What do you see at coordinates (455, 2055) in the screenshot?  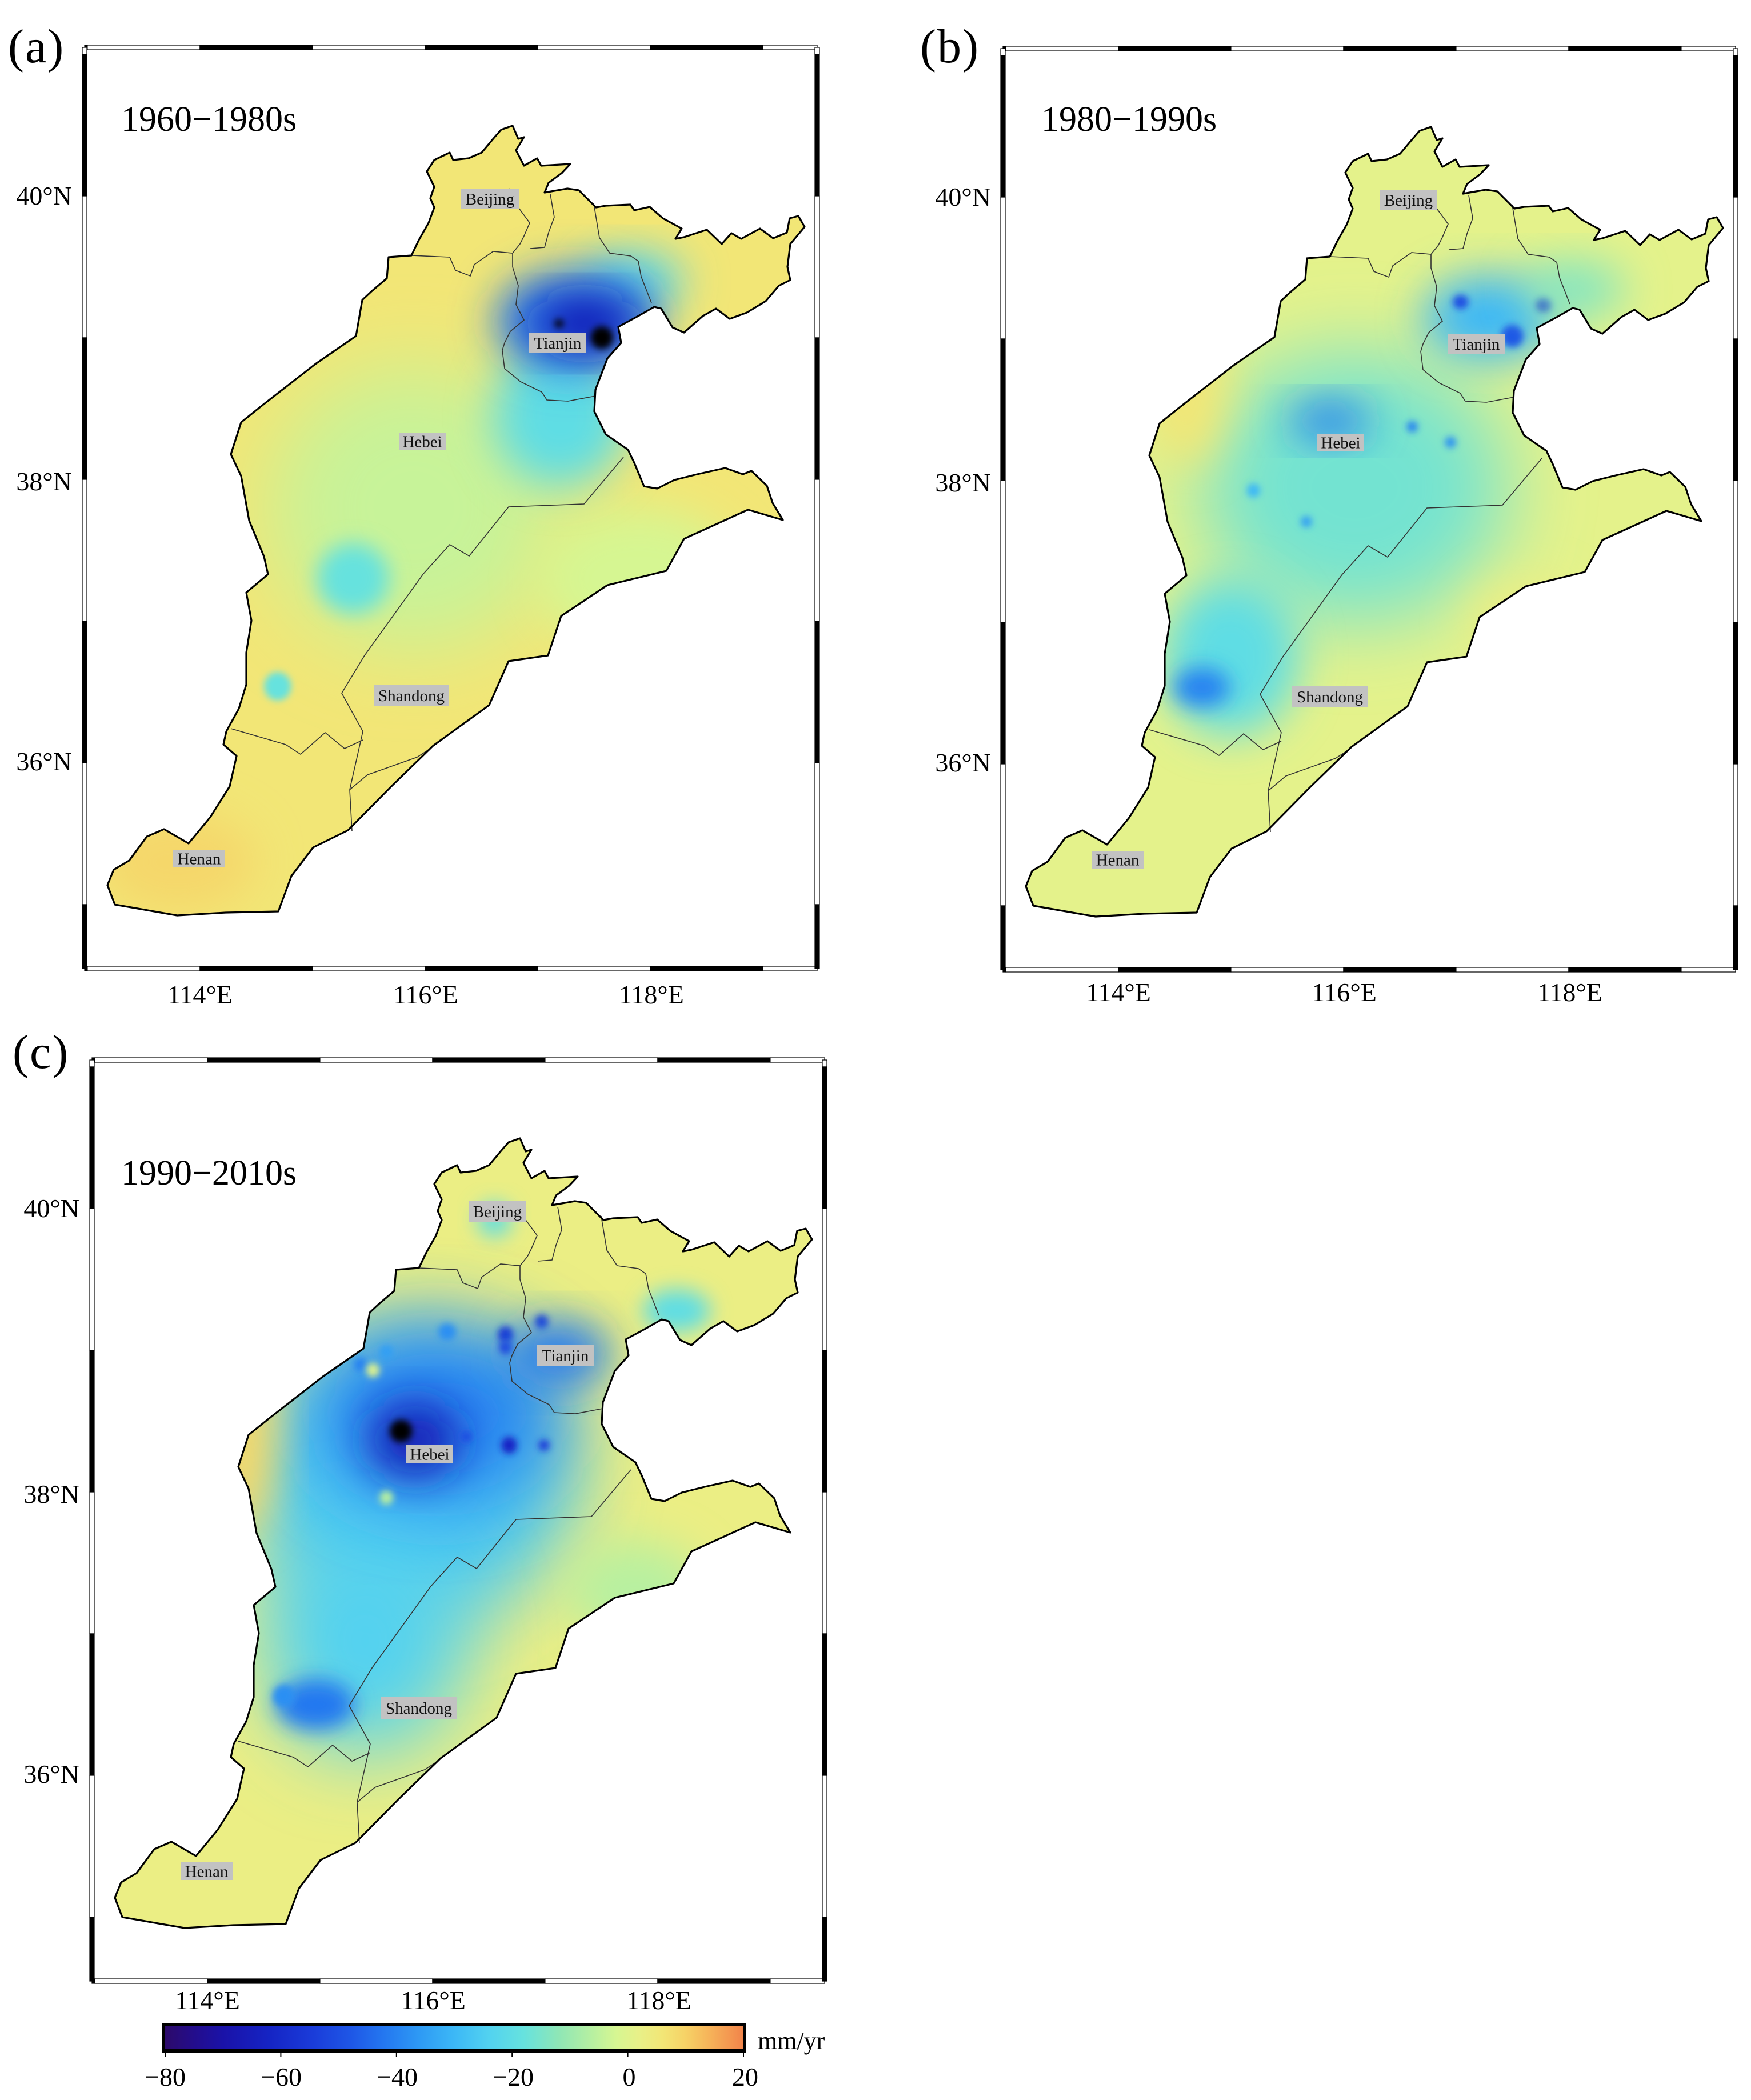 I see `colorbar-ticks` at bounding box center [455, 2055].